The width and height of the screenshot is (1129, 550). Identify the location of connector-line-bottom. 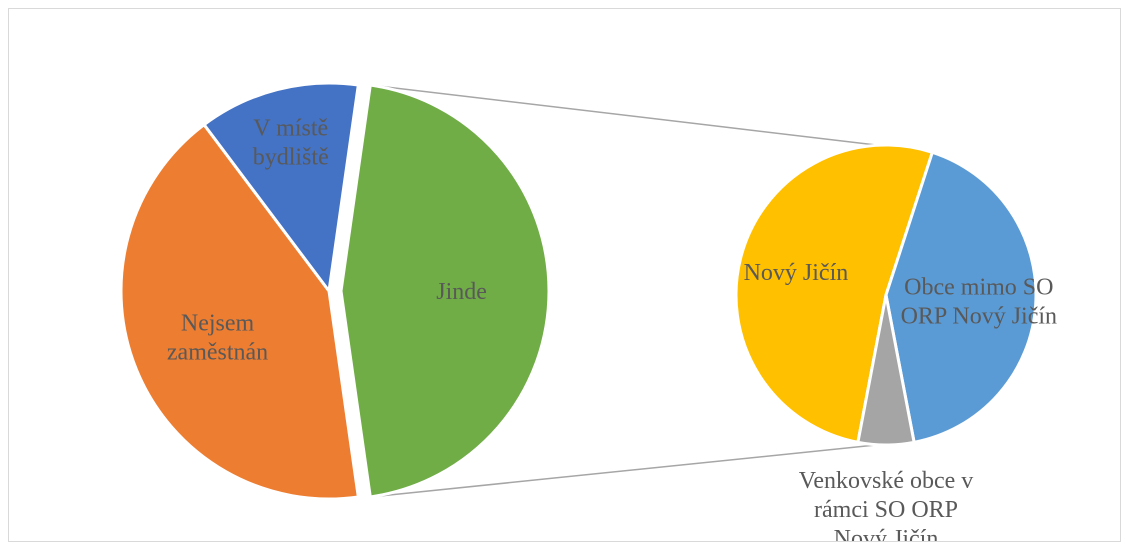
(624, 471).